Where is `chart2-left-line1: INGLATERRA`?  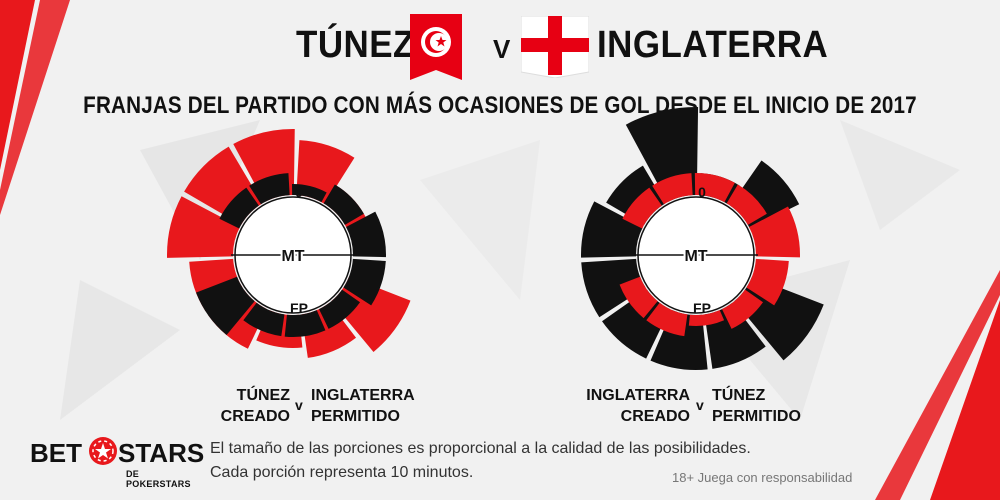
chart2-left-line1: INGLATERRA is located at coordinates (638, 395).